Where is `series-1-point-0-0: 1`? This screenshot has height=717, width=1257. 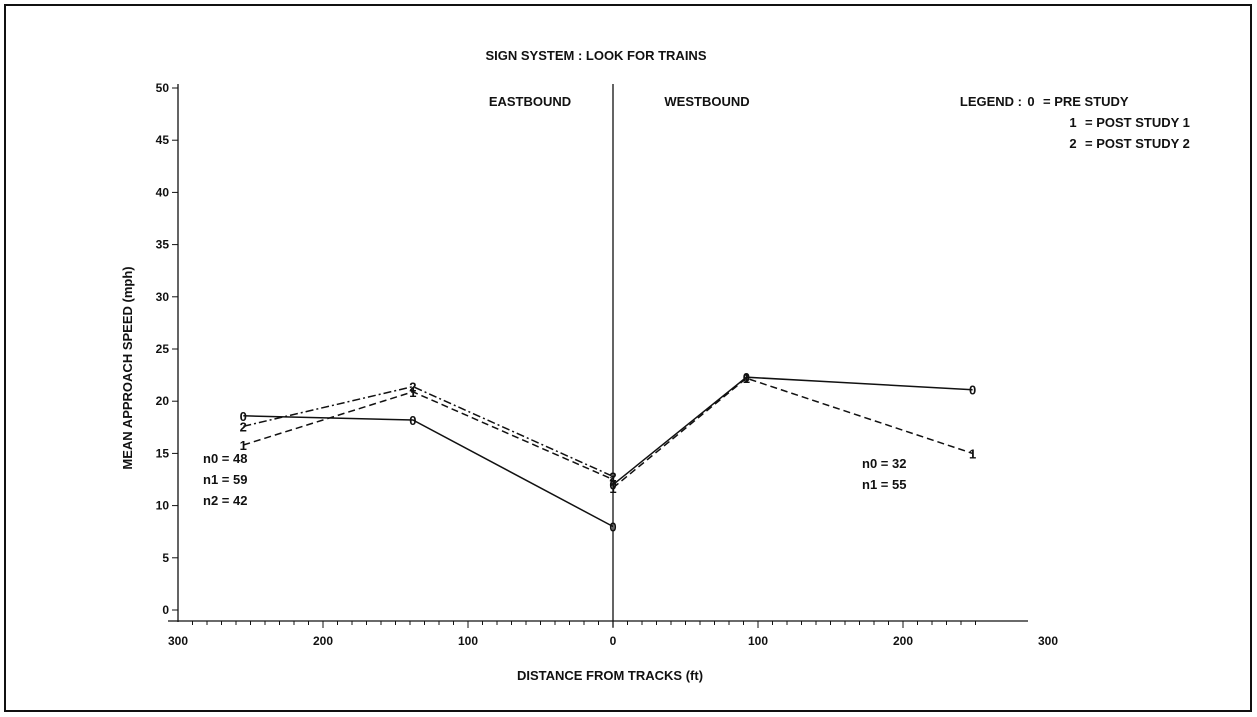 series-1-point-0-0: 1 is located at coordinates (243, 445).